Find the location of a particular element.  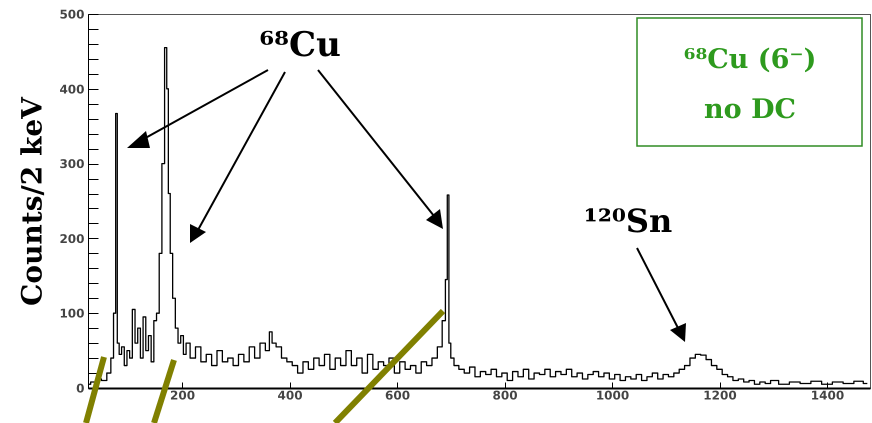

x-tick-label: 400 is located at coordinates (290, 395).